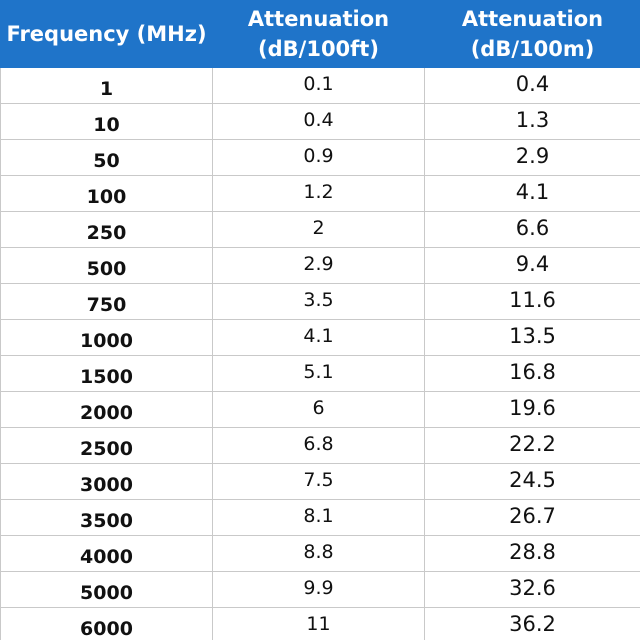 Image resolution: width=640 pixels, height=640 pixels. I want to click on table-row: 5000 9.9 32.6, so click(320, 589).